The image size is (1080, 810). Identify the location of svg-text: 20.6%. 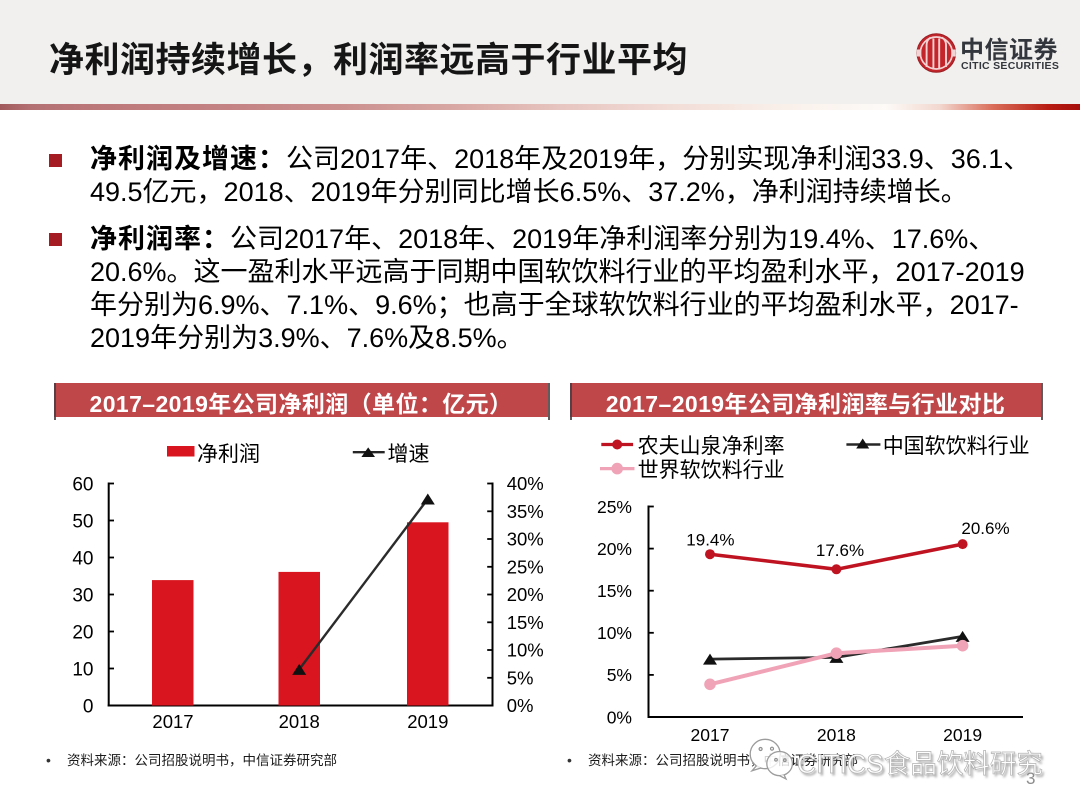
(985, 528).